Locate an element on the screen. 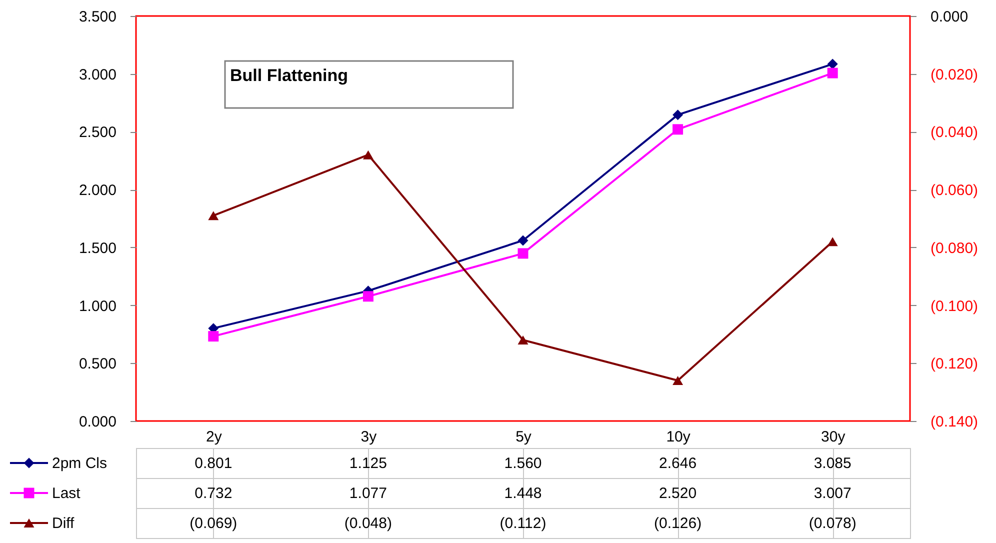 This screenshot has width=996, height=543. data-label: (0.069) is located at coordinates (214, 523).